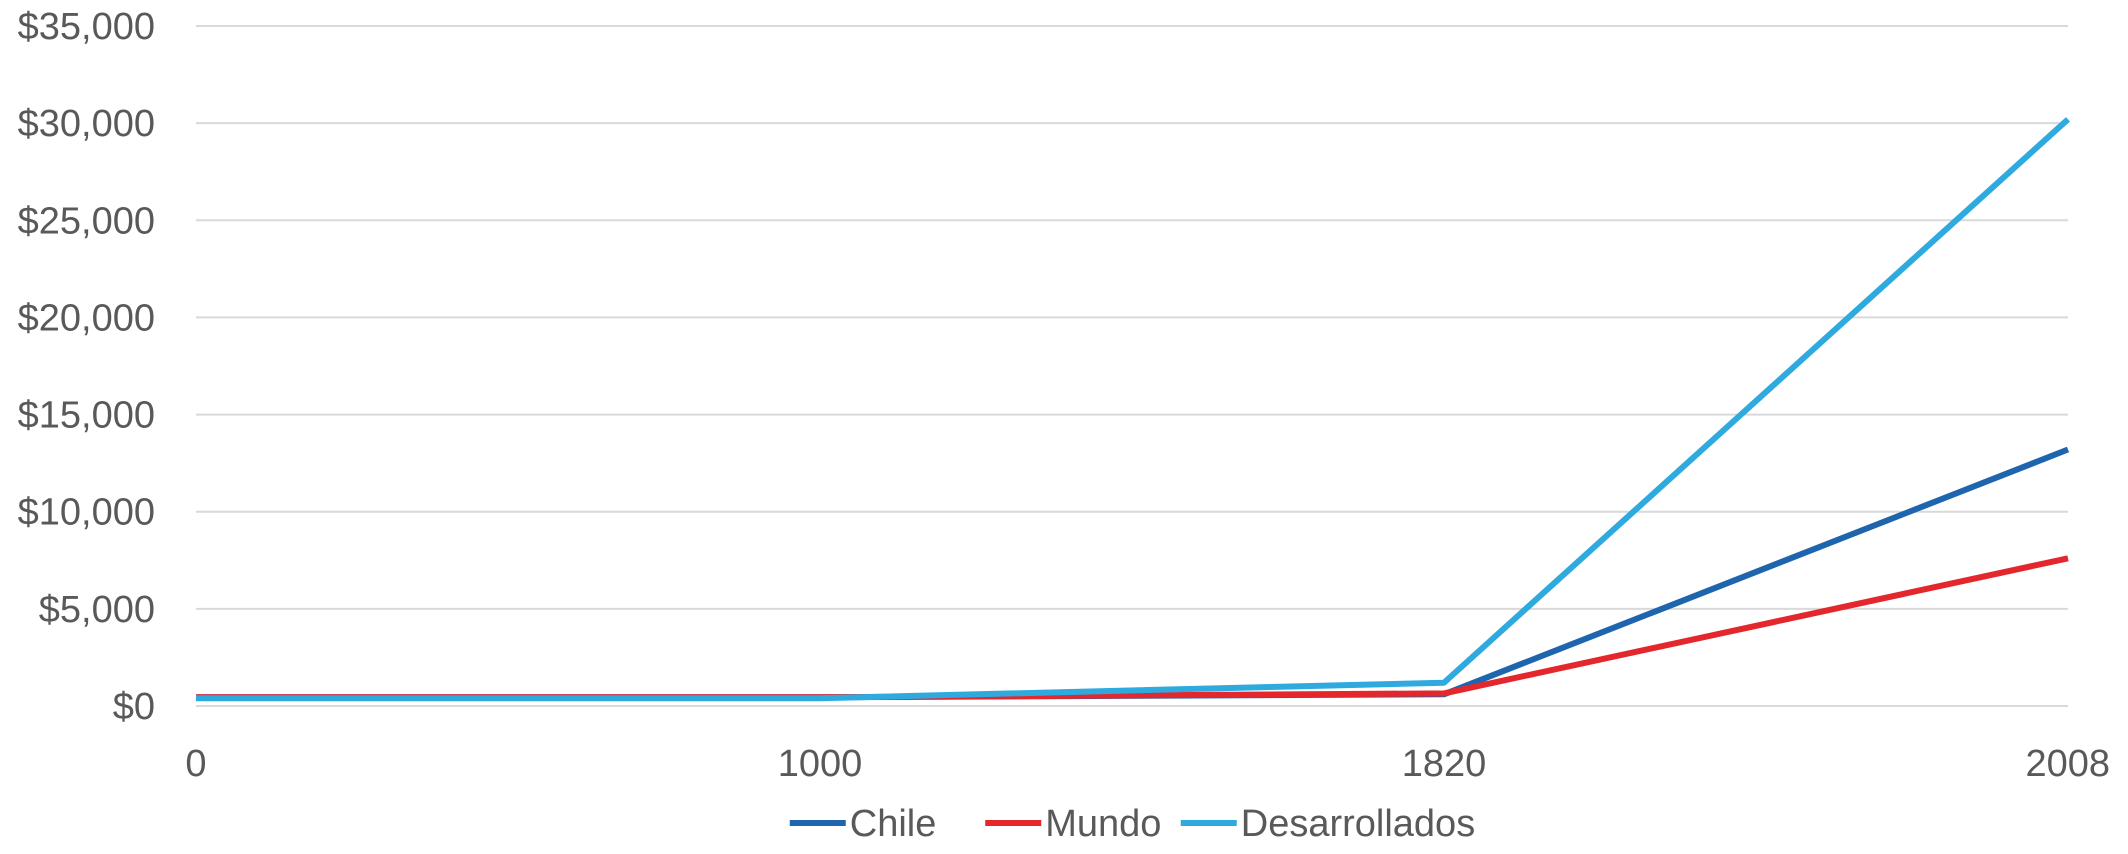 The width and height of the screenshot is (2128, 854). I want to click on legend-item: Chile, so click(863, 824).